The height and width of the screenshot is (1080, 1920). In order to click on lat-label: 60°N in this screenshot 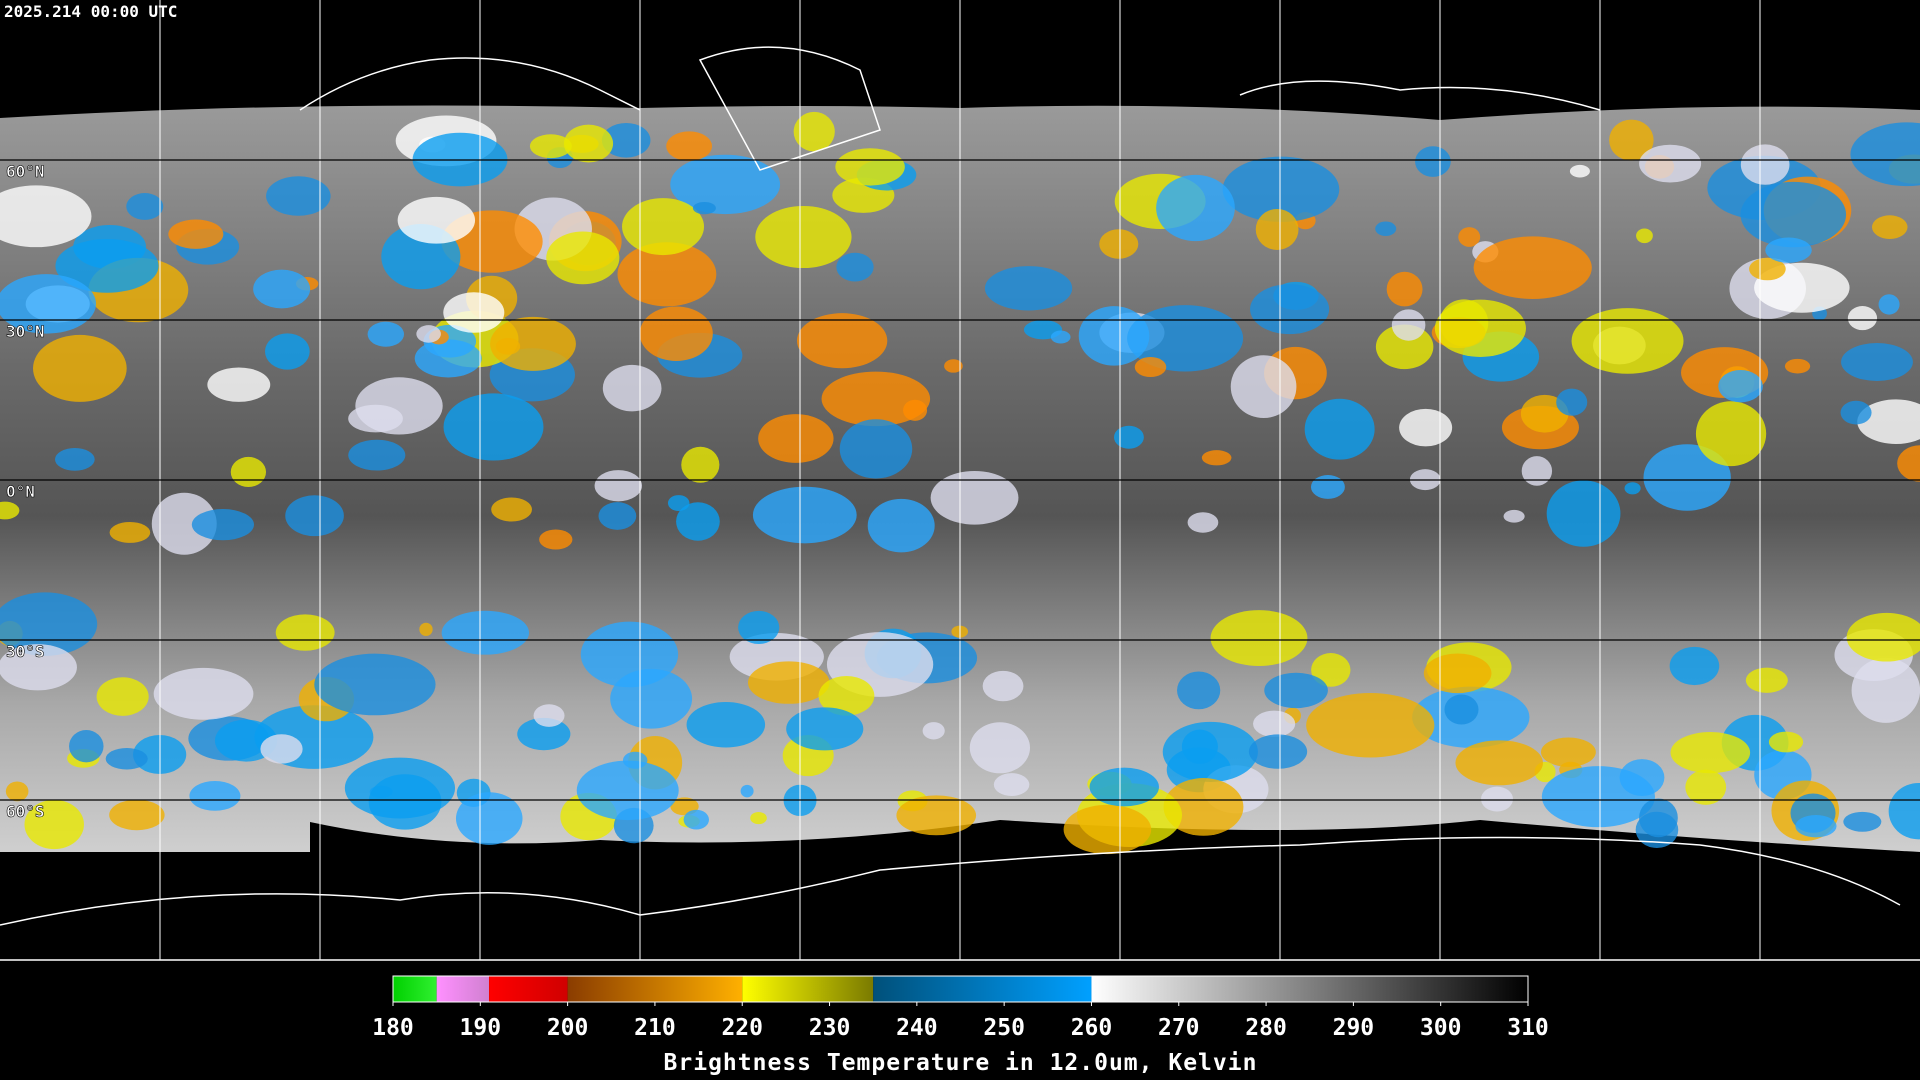, I will do `click(25, 171)`.